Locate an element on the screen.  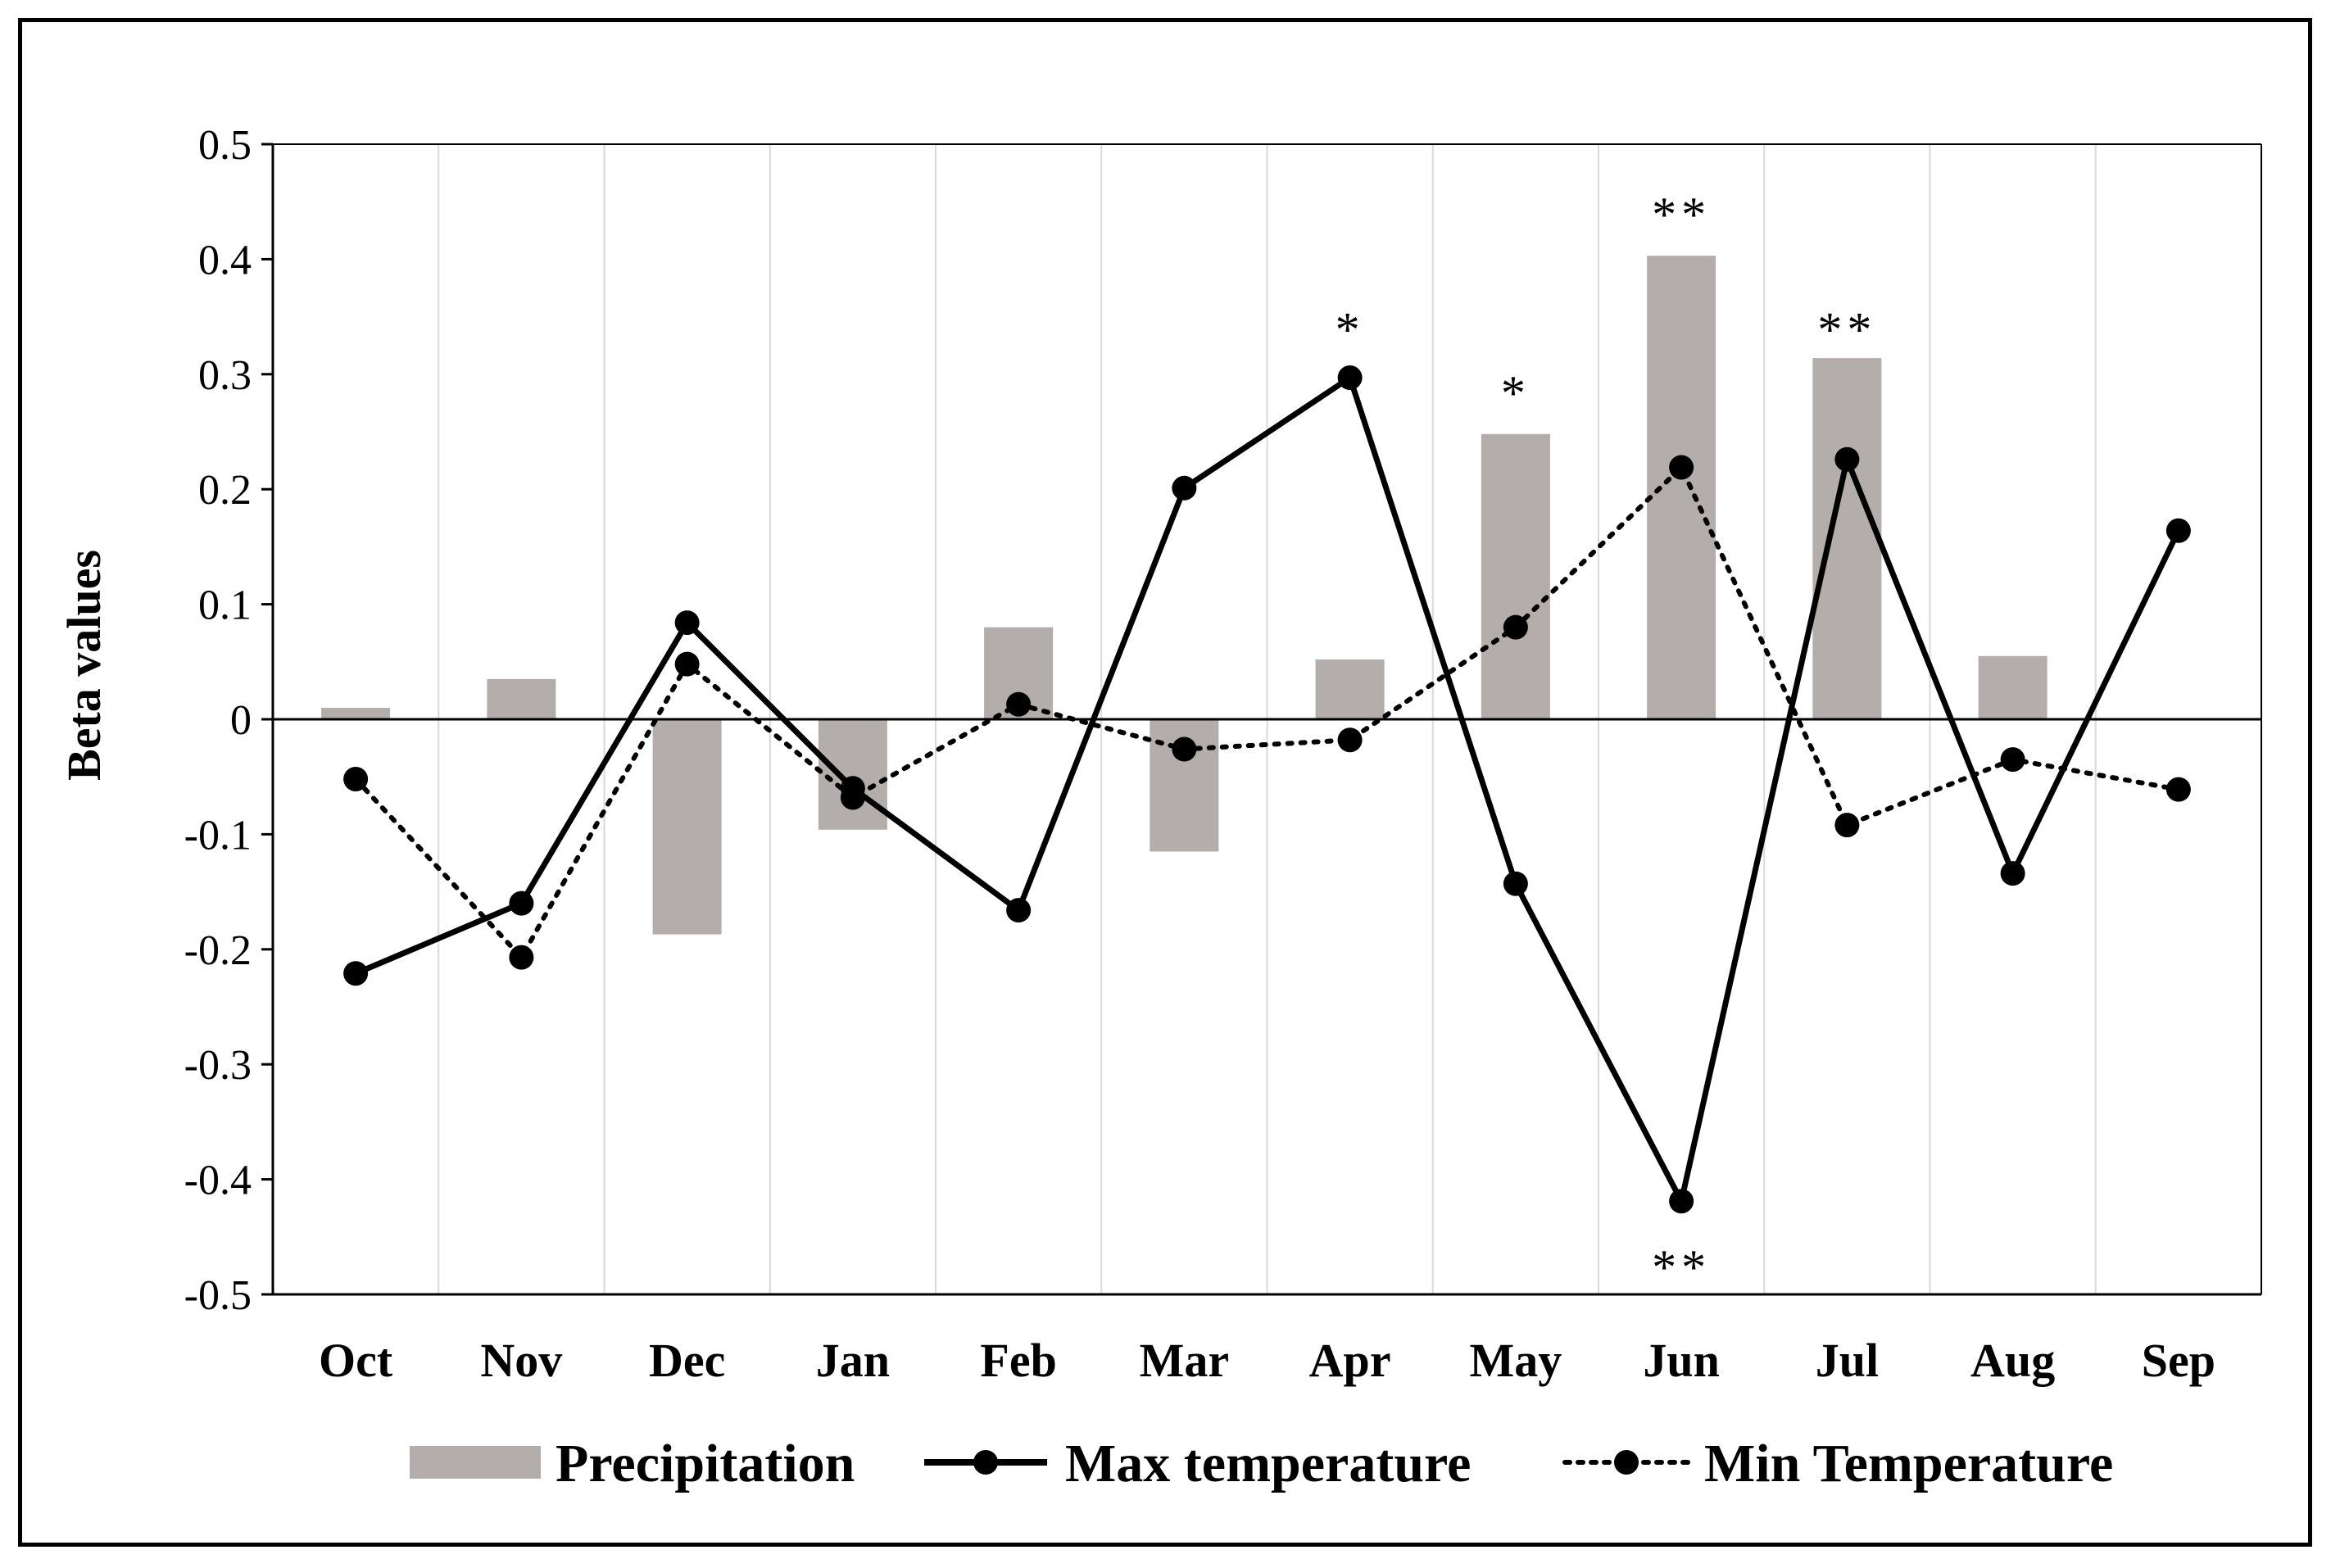
y-tick-label: -0.5 is located at coordinates (218, 1295).